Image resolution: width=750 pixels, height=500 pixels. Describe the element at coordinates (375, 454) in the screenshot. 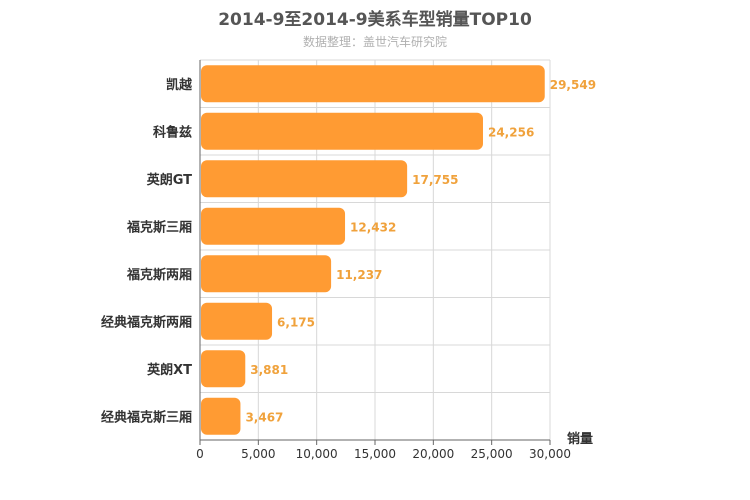

I see `x-tick-label: 15,000` at that location.